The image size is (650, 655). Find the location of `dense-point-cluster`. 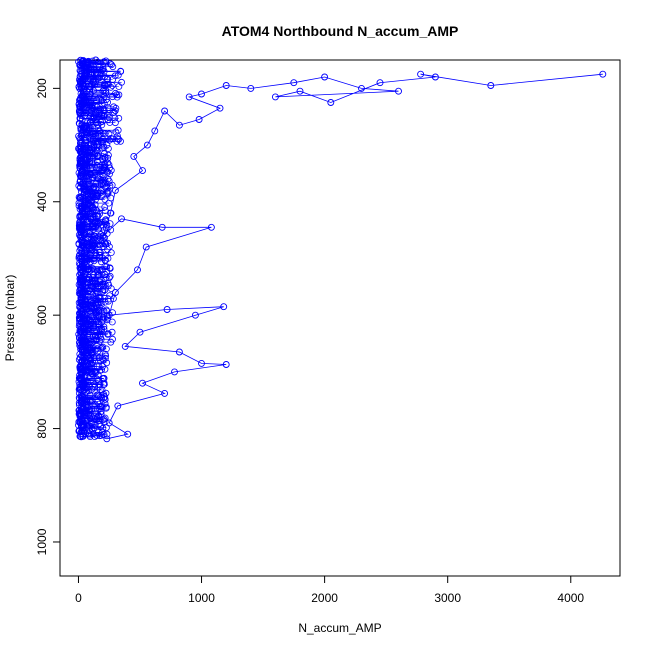

dense-point-cluster is located at coordinates (100, 248).